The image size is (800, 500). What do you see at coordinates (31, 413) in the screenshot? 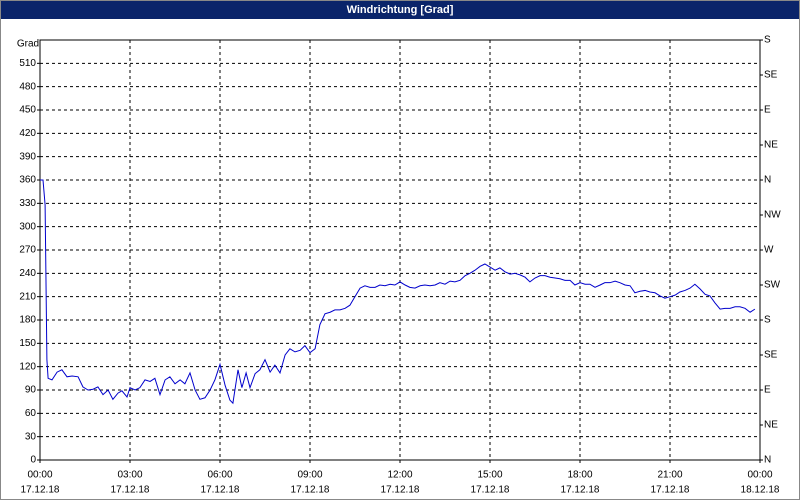
I see `y-tick-label: 60` at bounding box center [31, 413].